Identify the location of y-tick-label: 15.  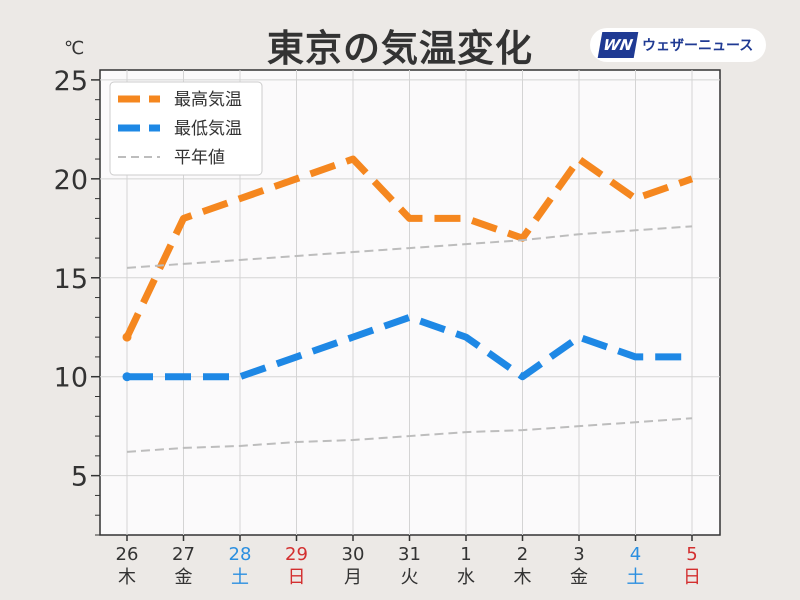
(71, 279).